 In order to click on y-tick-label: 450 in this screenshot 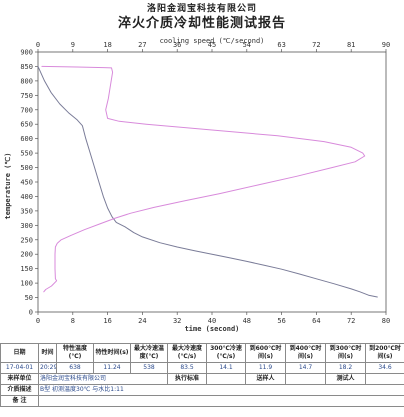, I will do `click(26, 183)`.